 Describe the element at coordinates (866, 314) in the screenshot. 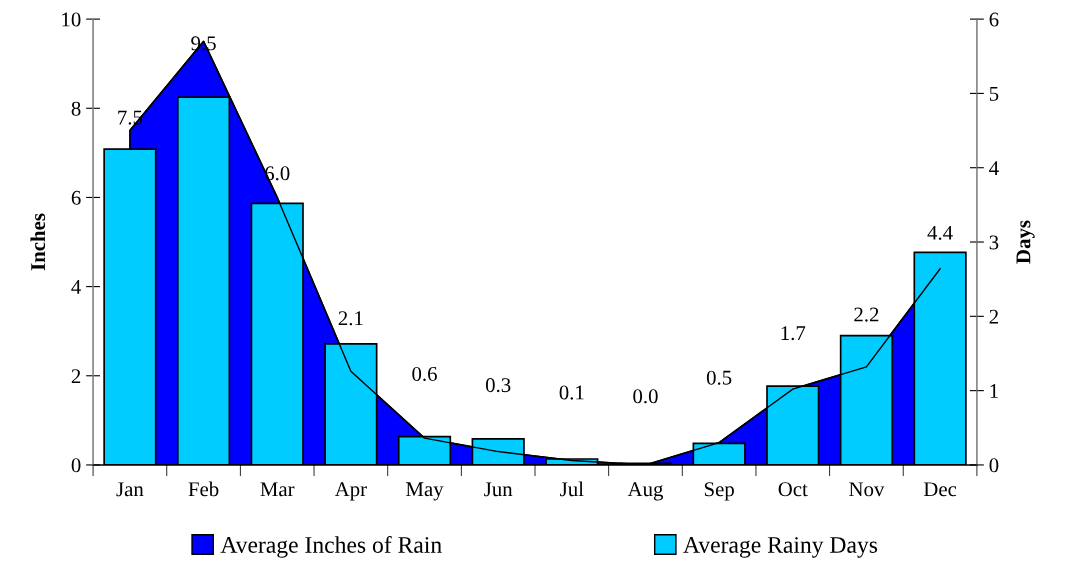

I see `data-label: 2.2` at that location.